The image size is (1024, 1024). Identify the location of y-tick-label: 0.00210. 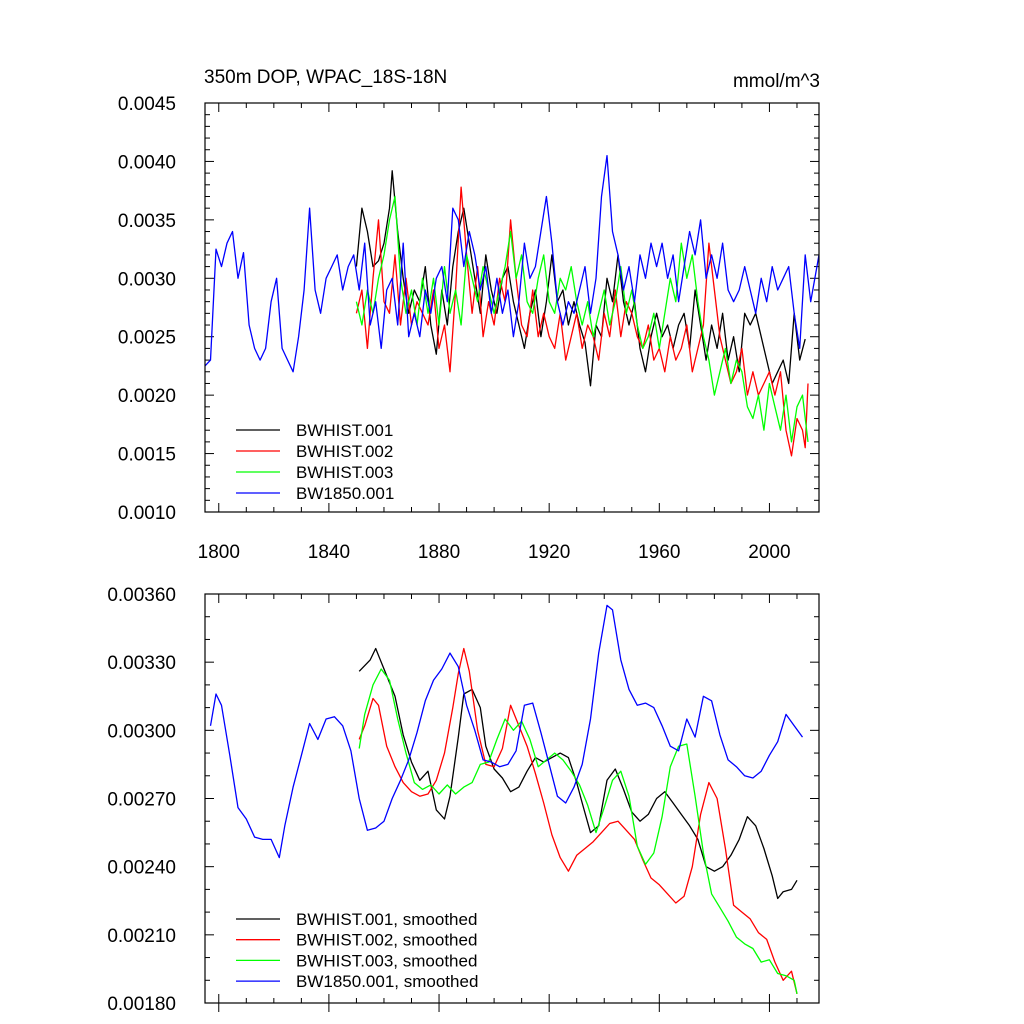
(141, 936).